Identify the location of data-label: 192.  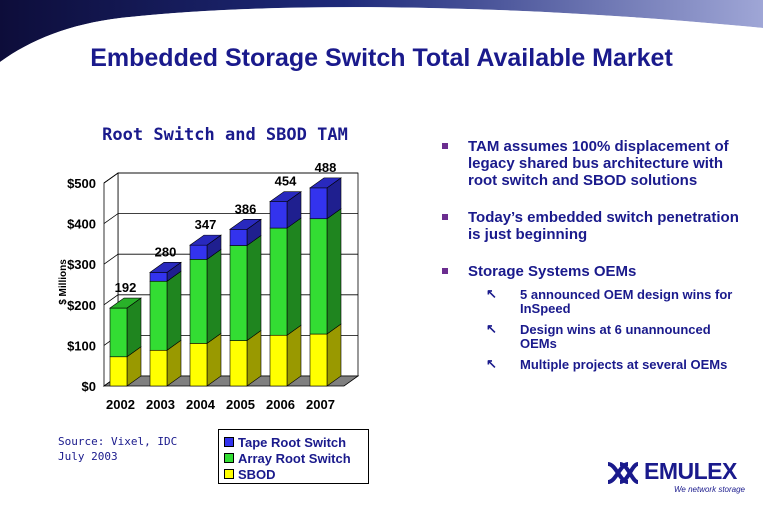
(126, 287).